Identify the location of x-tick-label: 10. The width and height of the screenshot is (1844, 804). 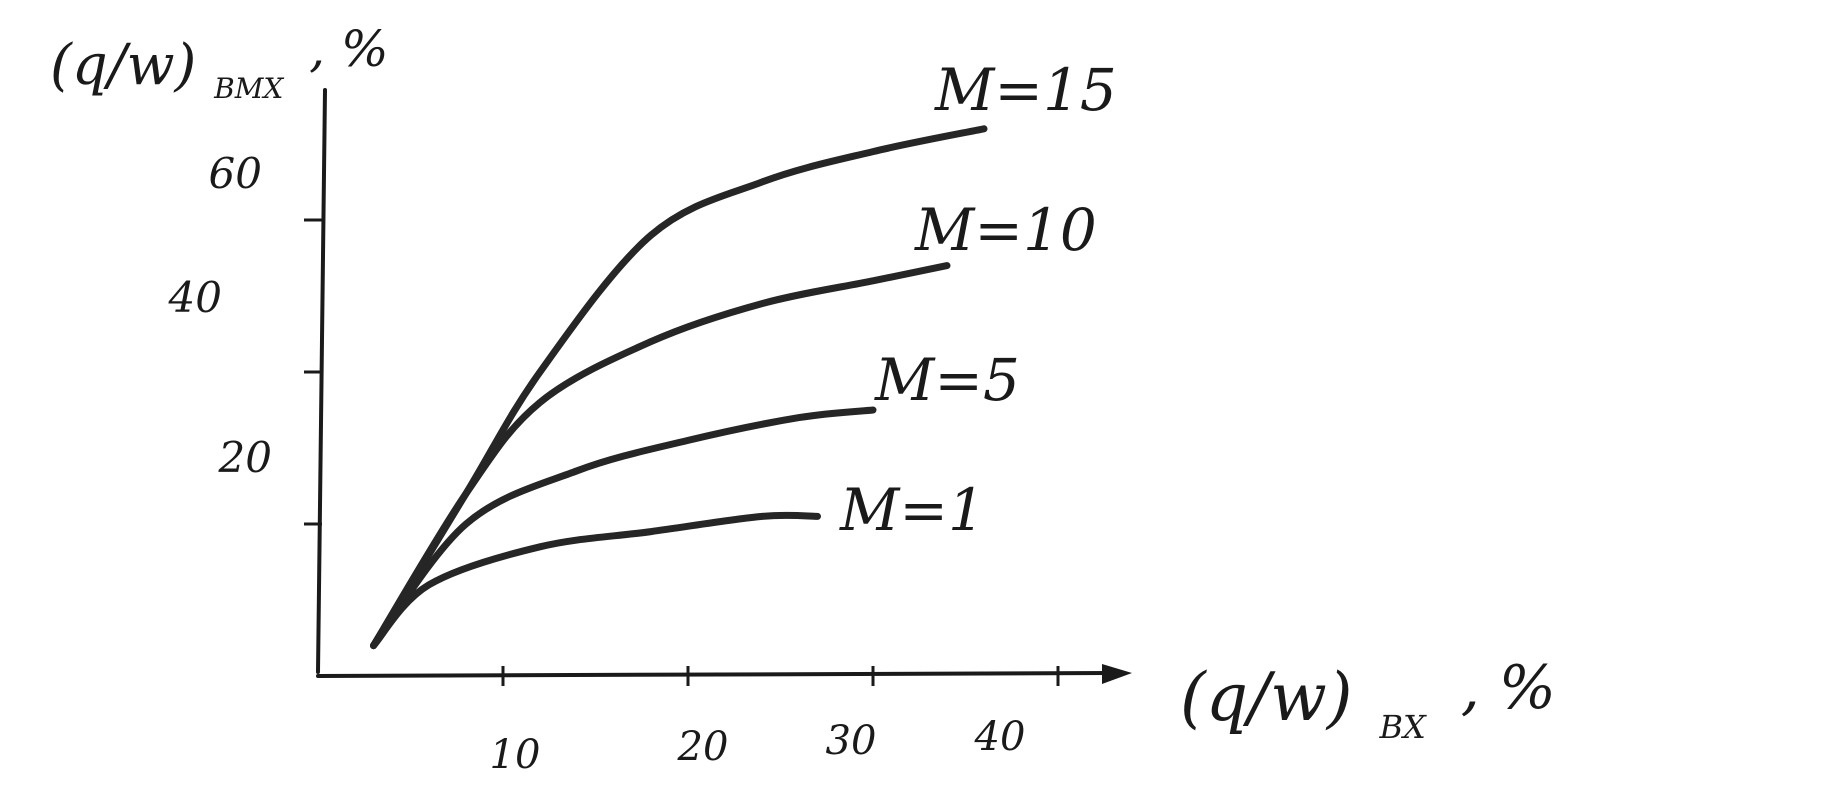
(515, 755).